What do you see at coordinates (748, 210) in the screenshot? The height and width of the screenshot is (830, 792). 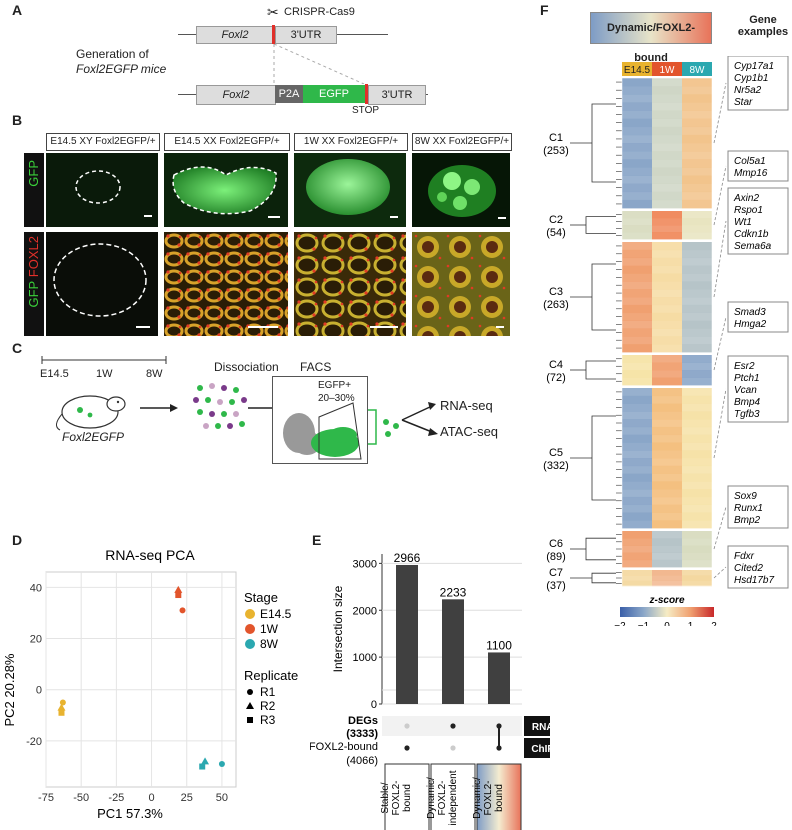 I see `gene-name: Rspo1` at bounding box center [748, 210].